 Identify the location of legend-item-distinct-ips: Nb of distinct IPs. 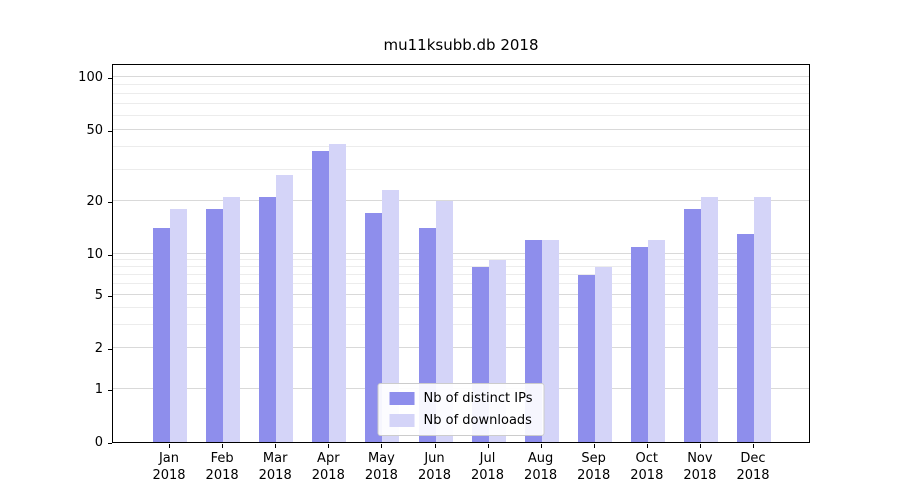
(461, 398).